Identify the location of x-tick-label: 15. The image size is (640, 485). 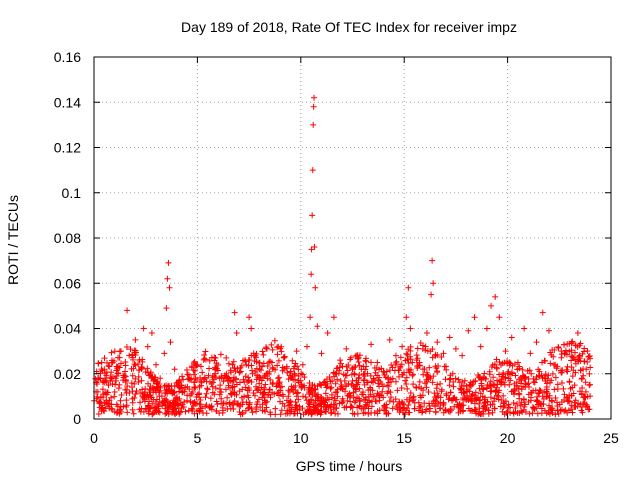
(404, 438).